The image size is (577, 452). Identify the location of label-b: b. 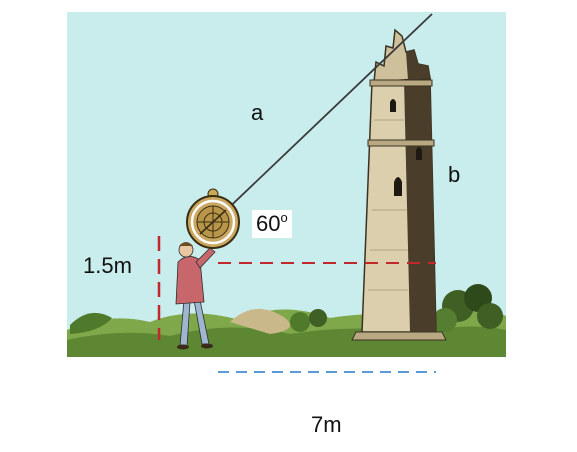
(454, 174).